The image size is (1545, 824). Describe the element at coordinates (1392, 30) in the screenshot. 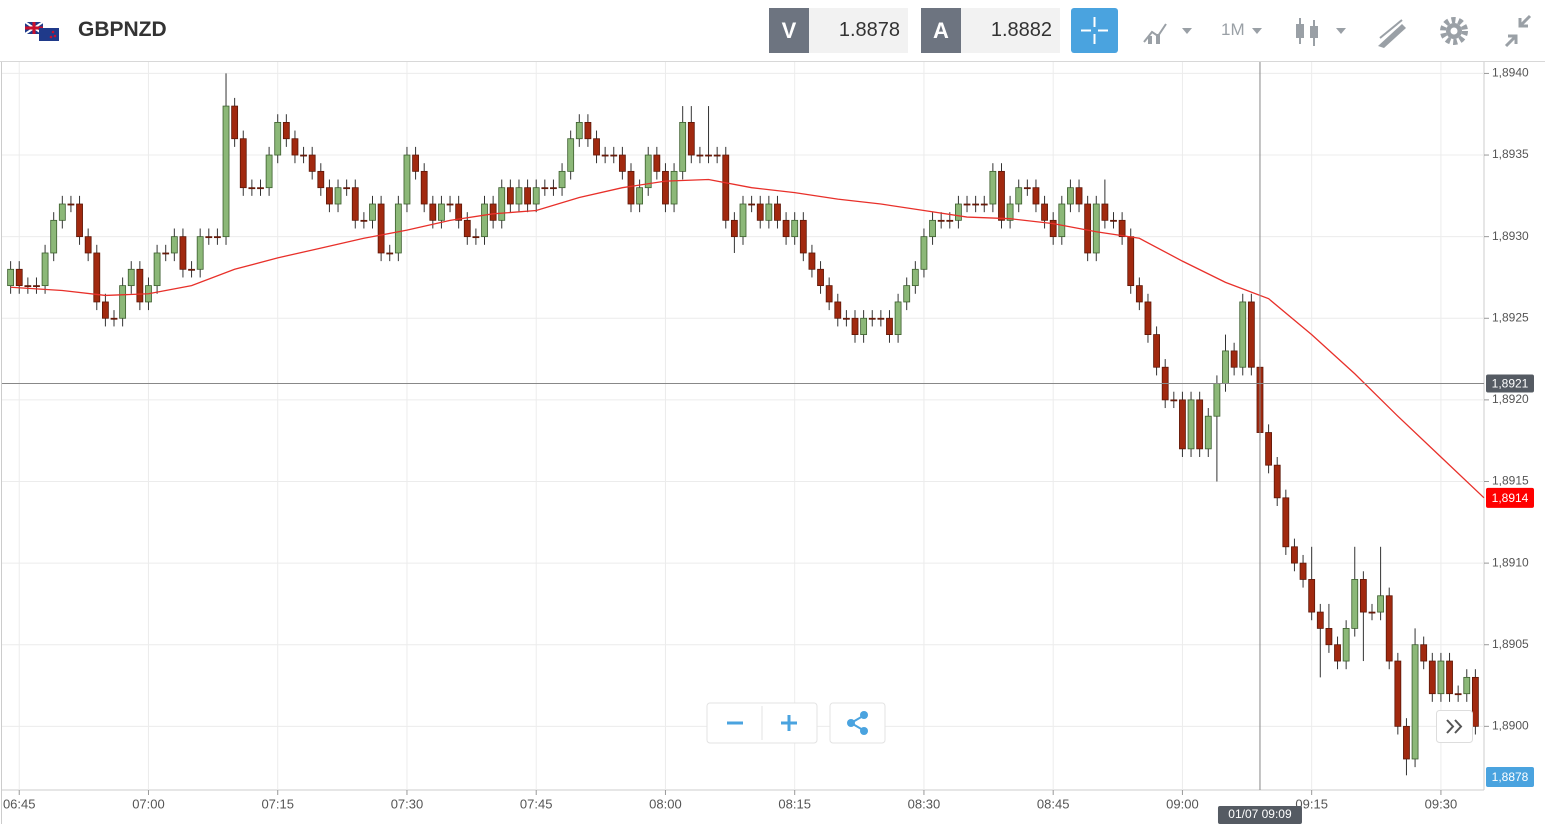

I see `draw-button` at that location.